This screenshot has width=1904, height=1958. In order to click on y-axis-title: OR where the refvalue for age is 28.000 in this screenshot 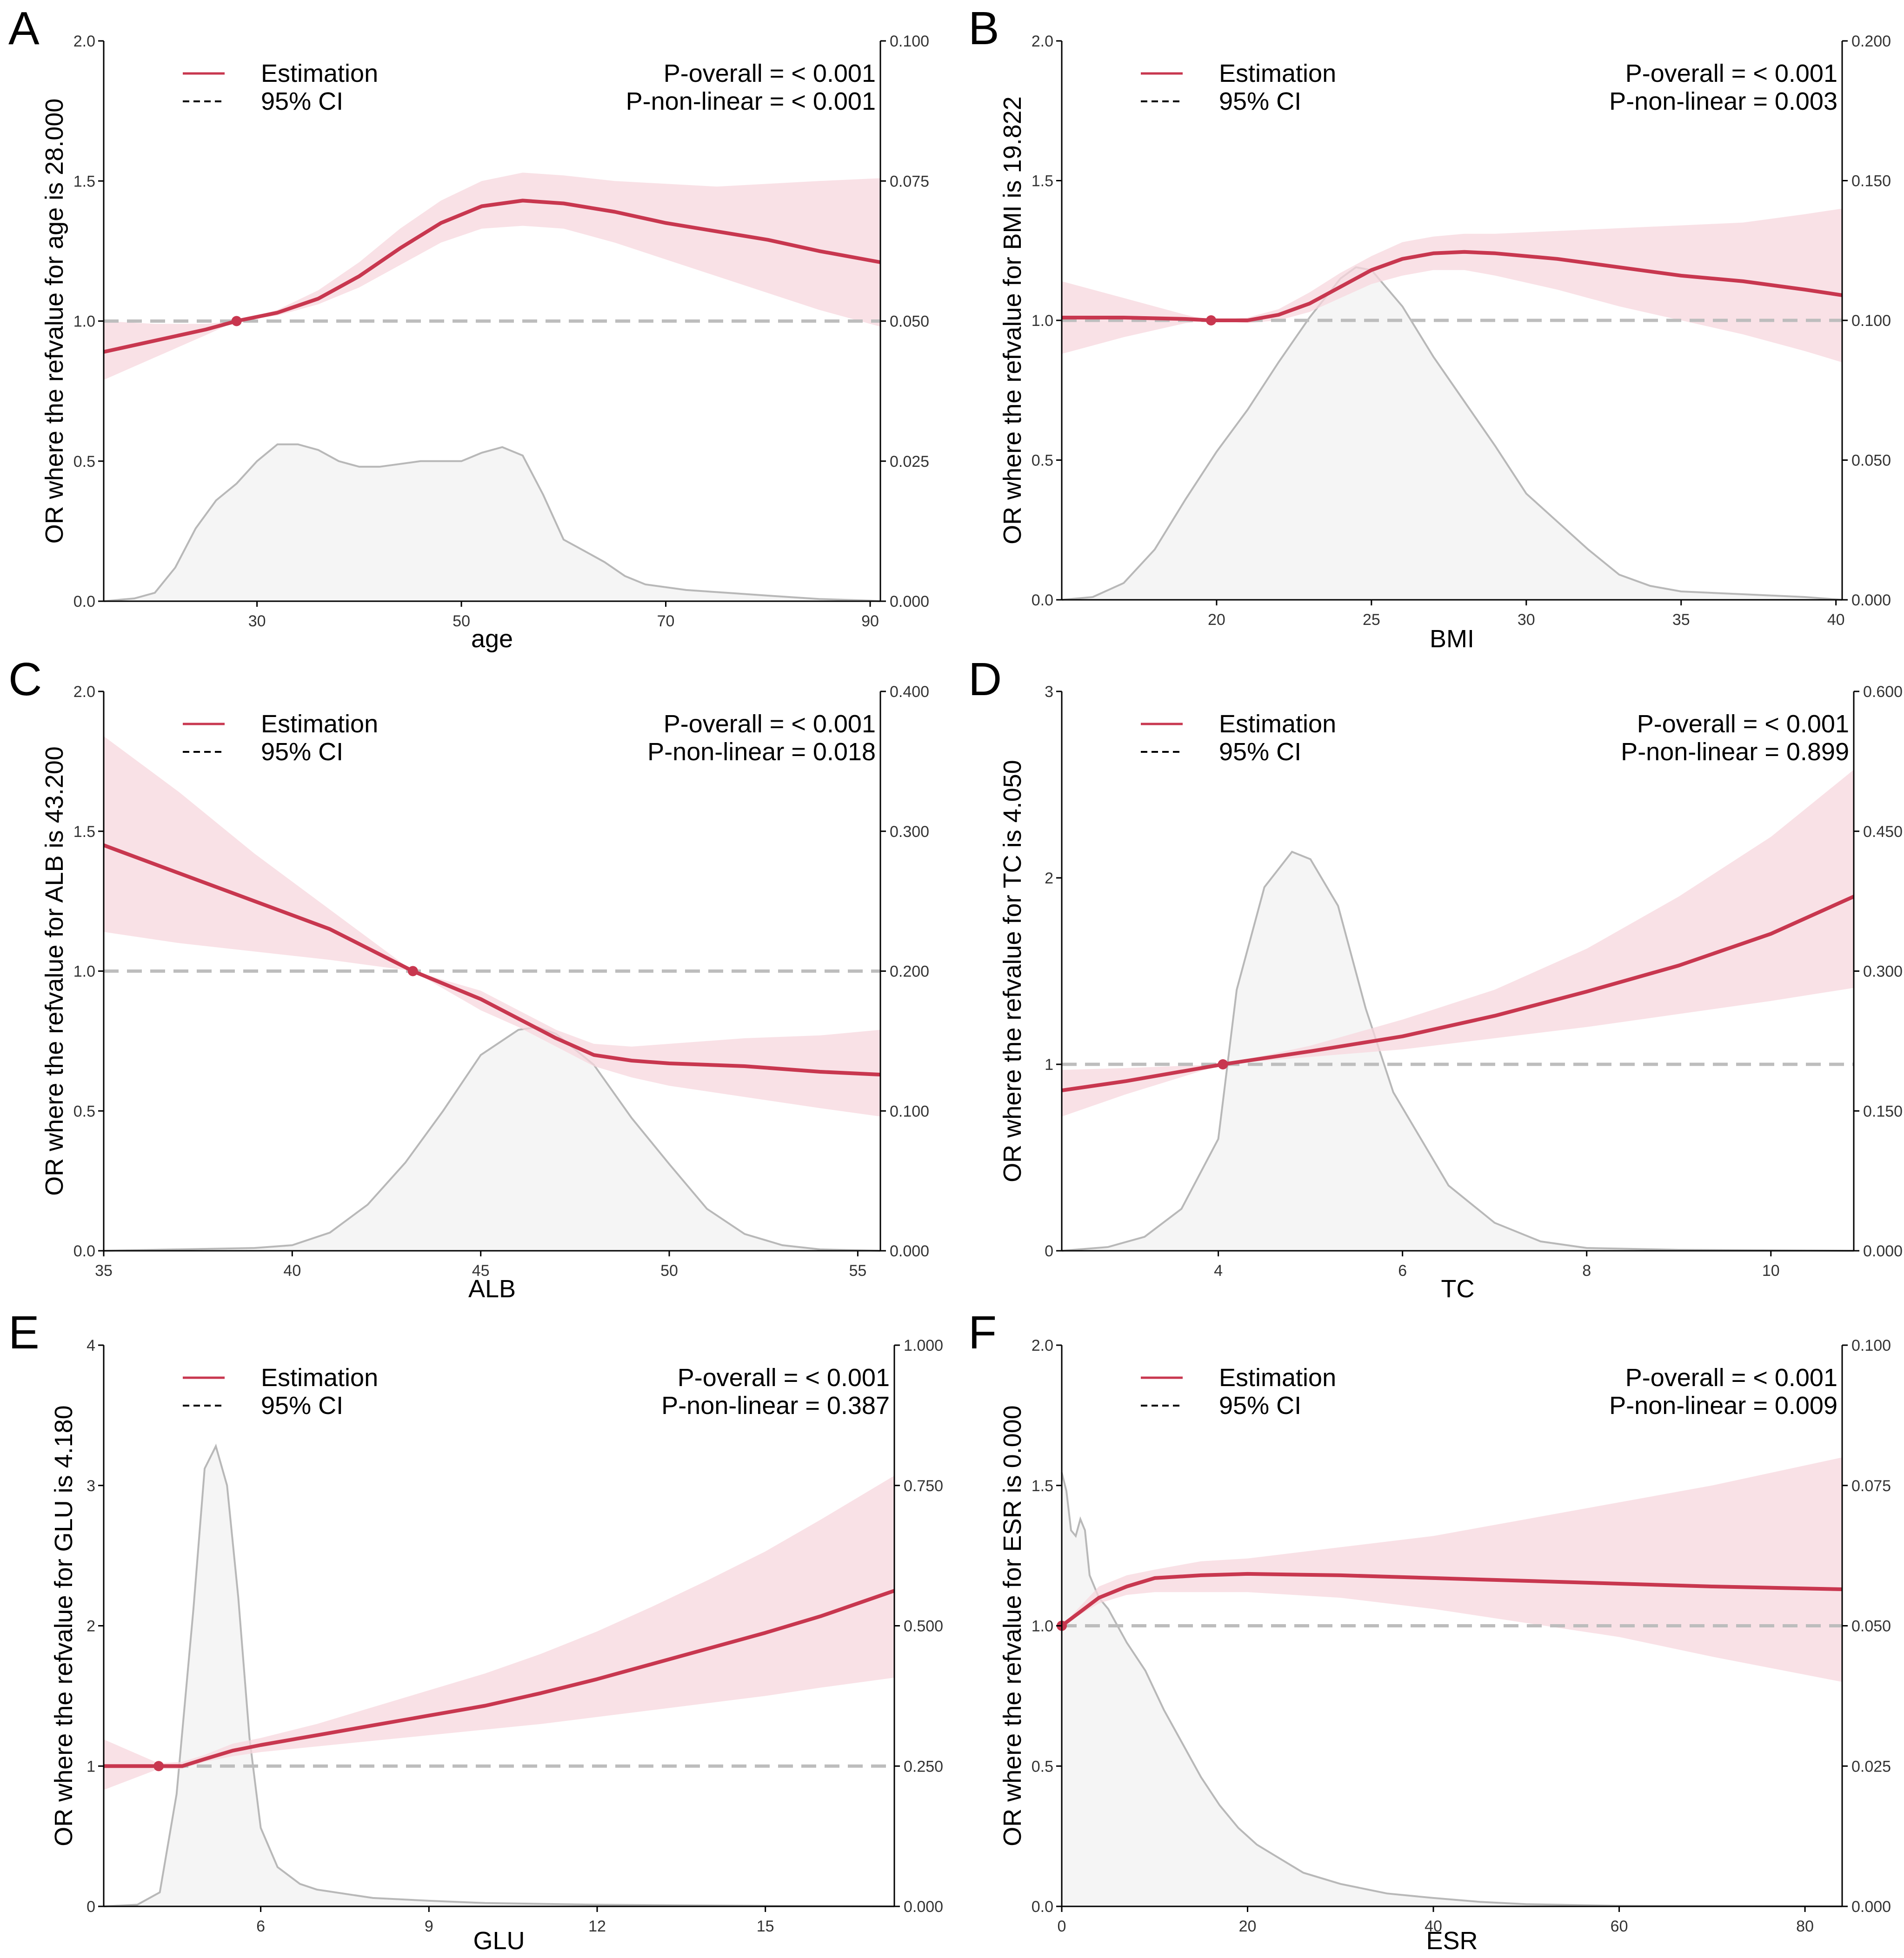, I will do `click(54, 321)`.